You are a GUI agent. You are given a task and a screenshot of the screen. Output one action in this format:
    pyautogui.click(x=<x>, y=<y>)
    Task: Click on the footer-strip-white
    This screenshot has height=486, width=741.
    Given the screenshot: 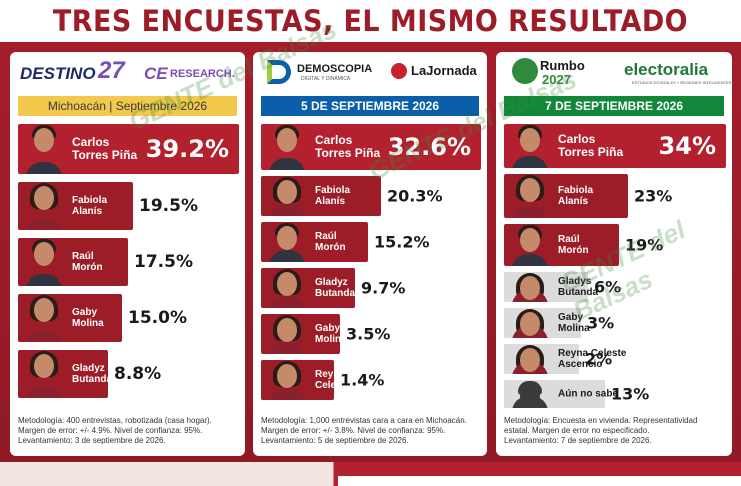 What is the action you would take?
    pyautogui.click(x=539, y=481)
    